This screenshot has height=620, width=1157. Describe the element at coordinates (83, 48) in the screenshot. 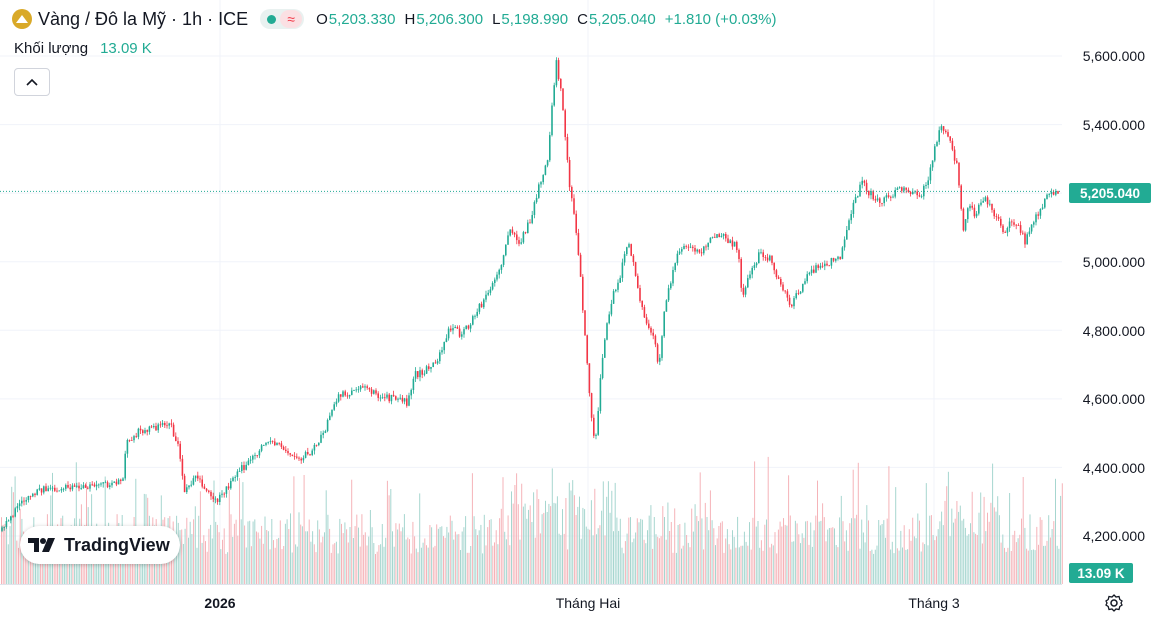

I see `volume-legend: Khối lượng 13.09 K` at that location.